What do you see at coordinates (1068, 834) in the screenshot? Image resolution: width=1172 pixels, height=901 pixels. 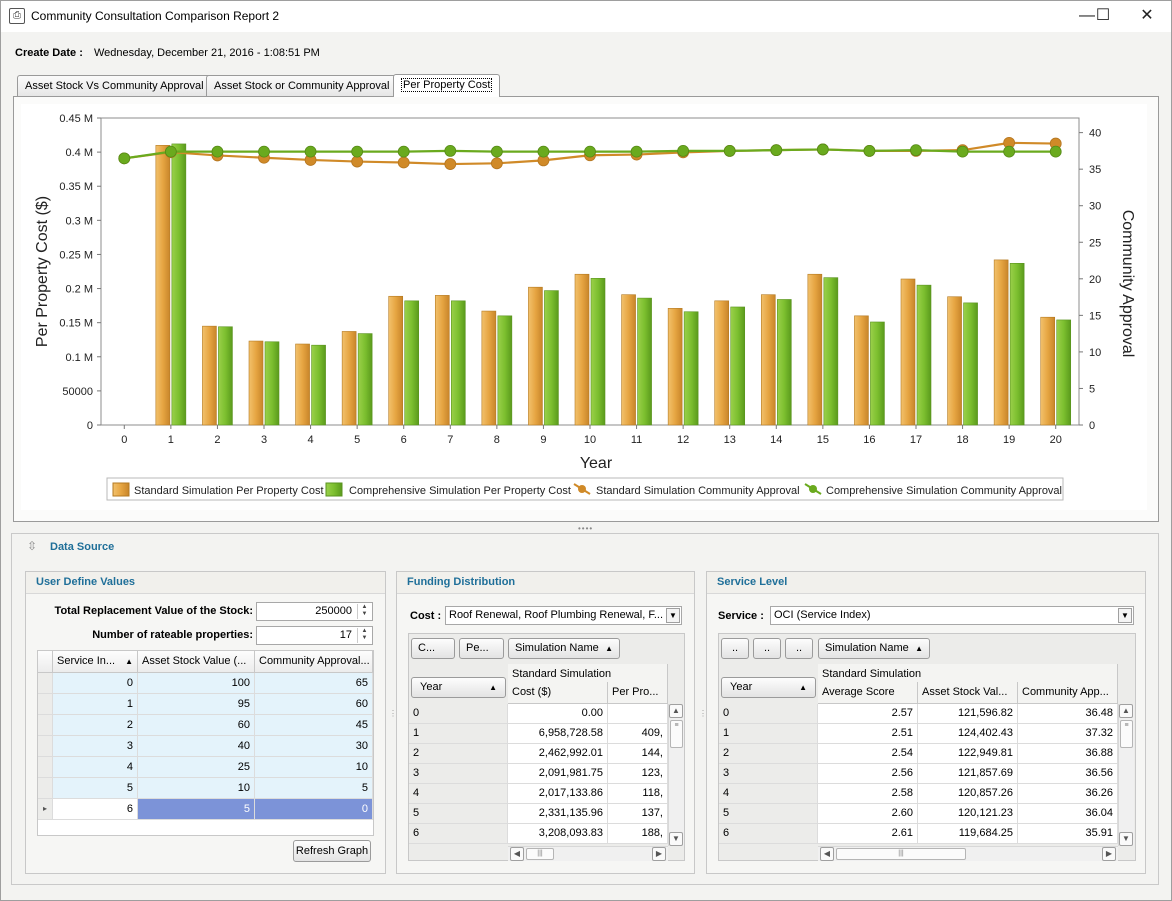 I see `grid-cell: 35.91` at bounding box center [1068, 834].